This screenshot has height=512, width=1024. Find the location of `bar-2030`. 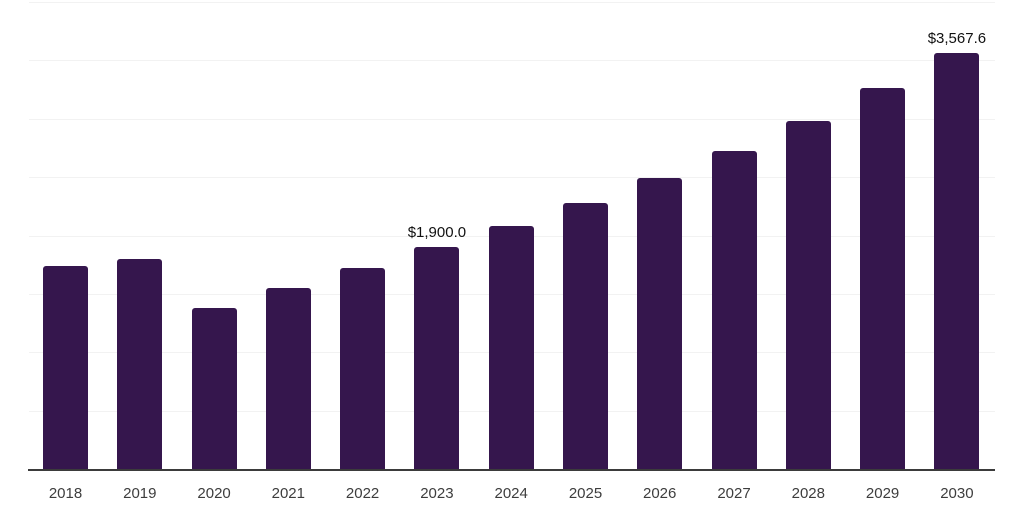

bar-2030 is located at coordinates (957, 260).